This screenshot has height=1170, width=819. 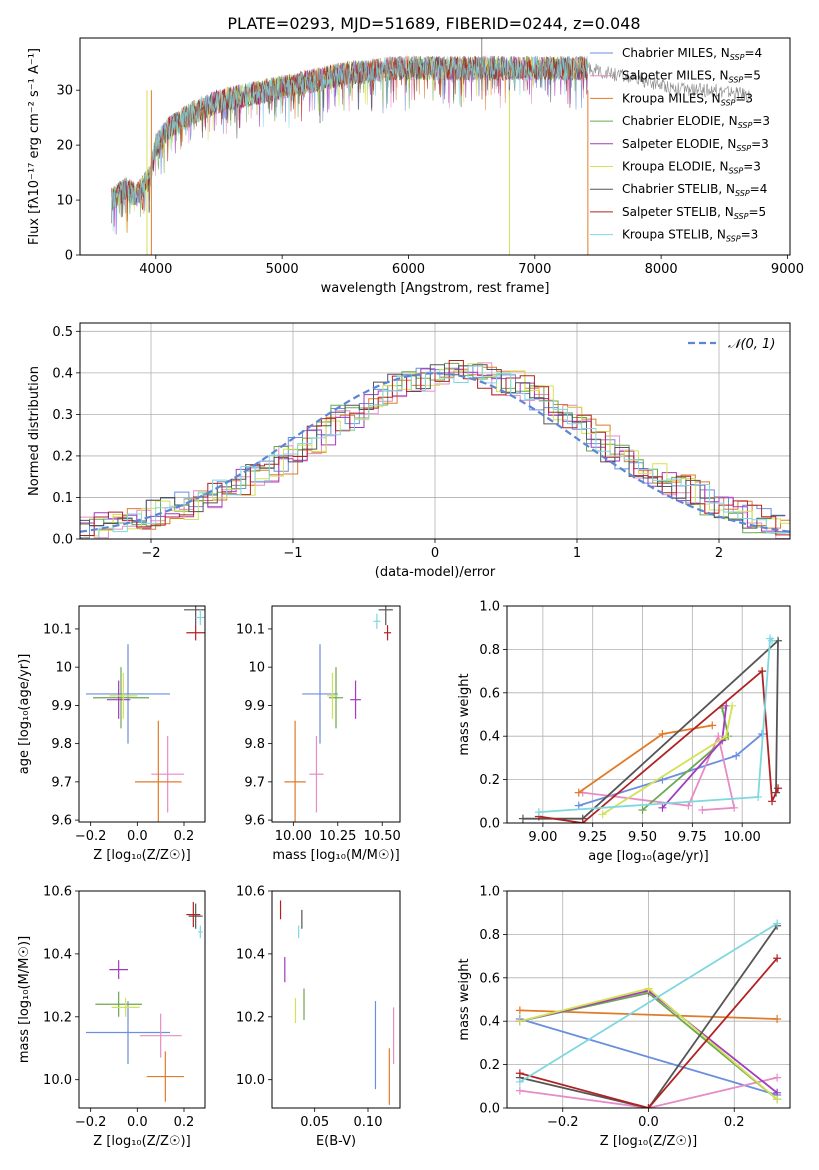 What do you see at coordinates (337, 836) in the screenshot?
I see `x-tick-label: 10.25` at bounding box center [337, 836].